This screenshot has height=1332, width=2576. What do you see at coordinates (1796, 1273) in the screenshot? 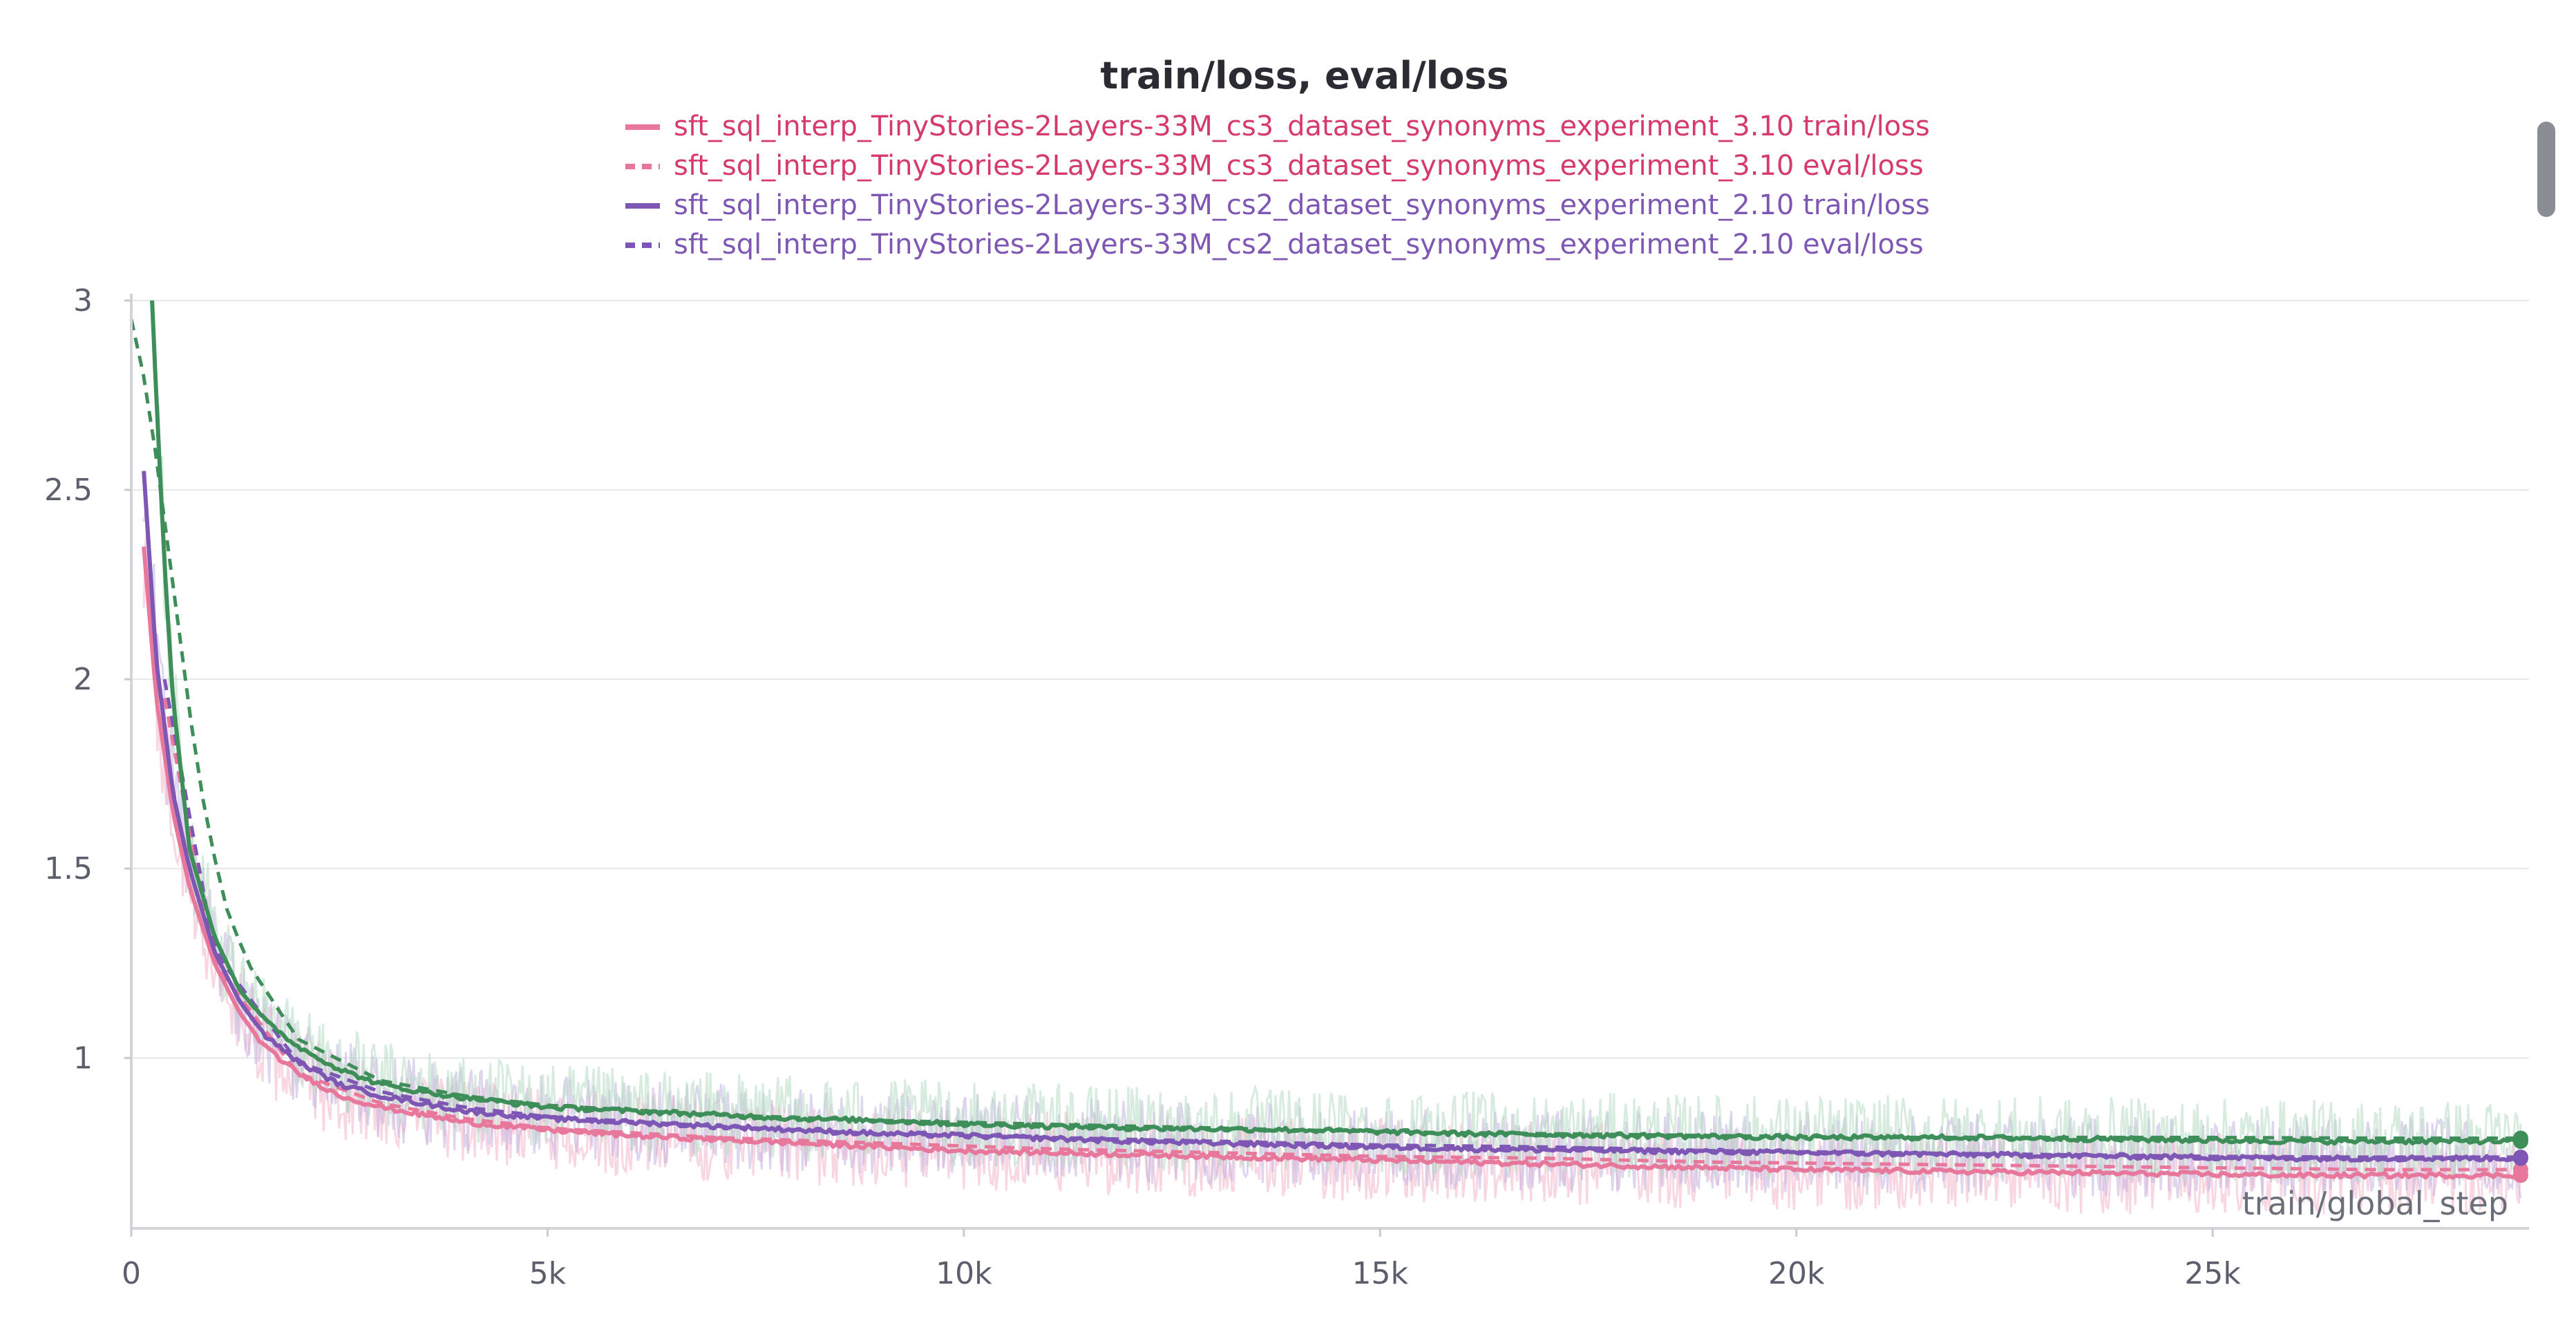
I see `x-tick-label: 20k` at bounding box center [1796, 1273].